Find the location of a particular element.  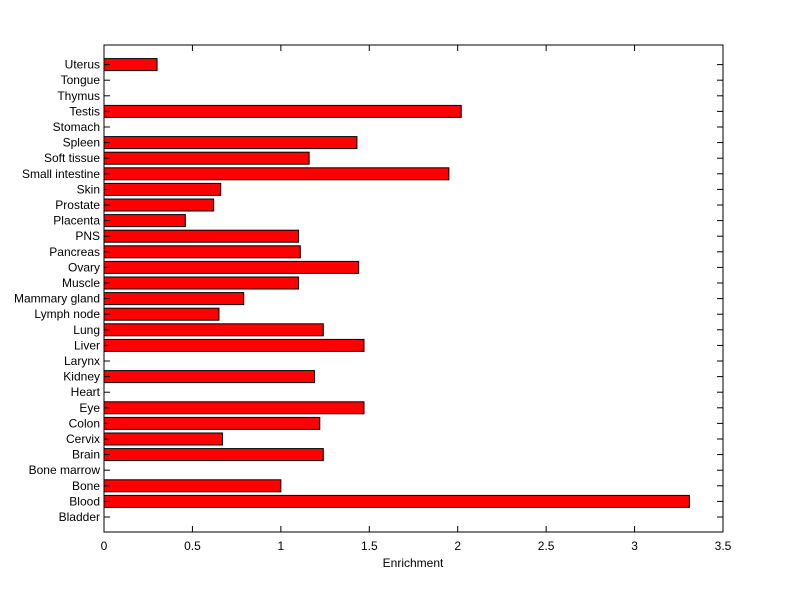

y-tick-label-kidney: Kidney is located at coordinates (81, 377).